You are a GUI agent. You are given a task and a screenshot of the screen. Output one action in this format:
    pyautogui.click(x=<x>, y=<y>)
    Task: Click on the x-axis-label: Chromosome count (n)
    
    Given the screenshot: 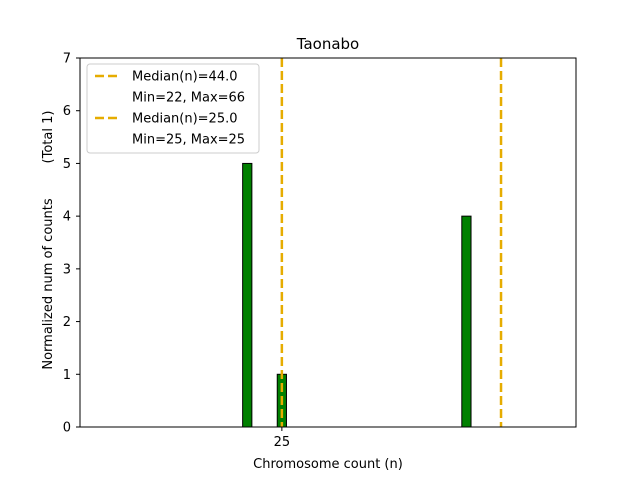 What is the action you would take?
    pyautogui.click(x=328, y=464)
    